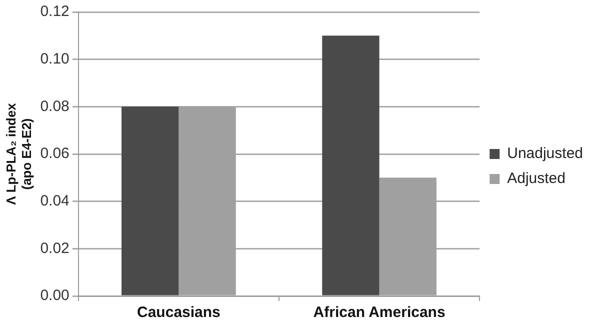 The image size is (601, 329). Describe the element at coordinates (178, 313) in the screenshot. I see `x-tick-label: Caucasians` at that location.